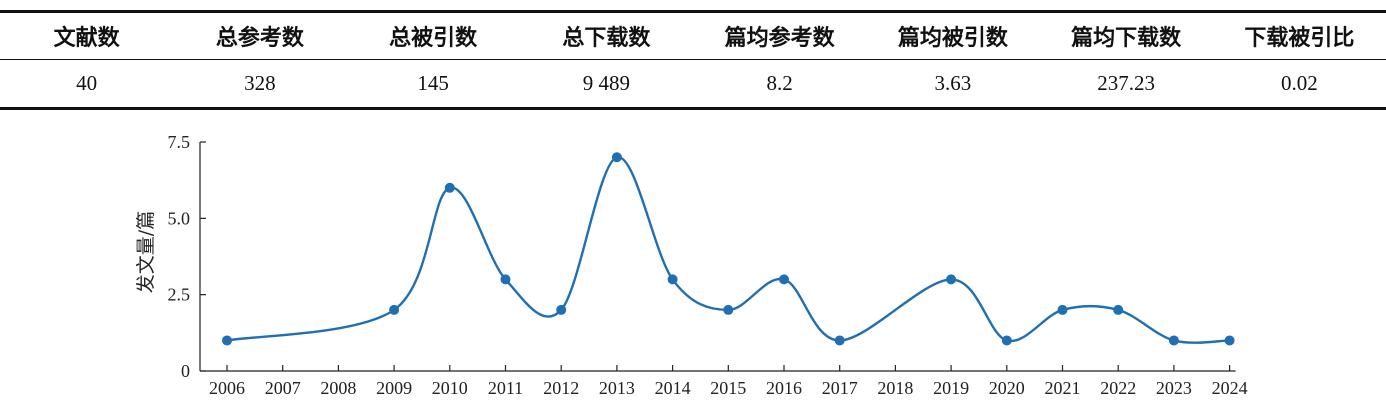  What do you see at coordinates (728, 388) in the screenshot?
I see `x-tick-label: 2015` at bounding box center [728, 388].